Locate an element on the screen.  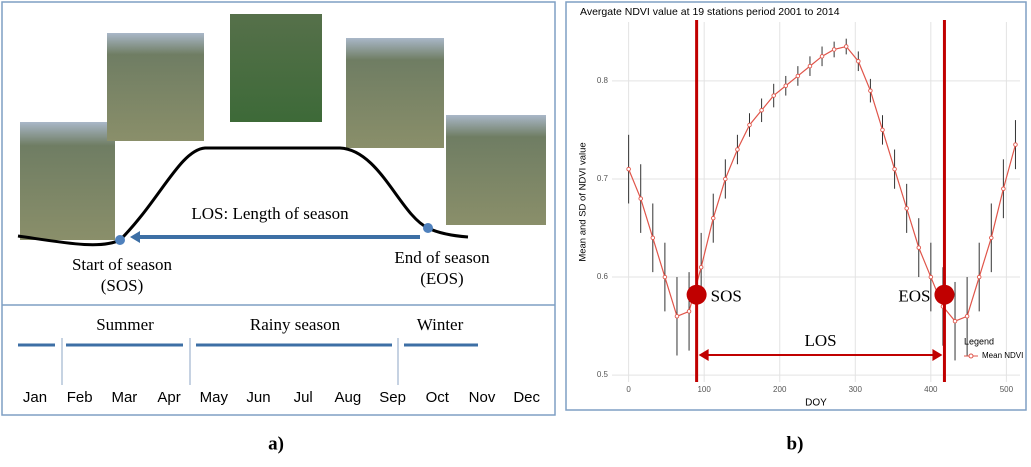
span-label: LOS is located at coordinates (820, 340).